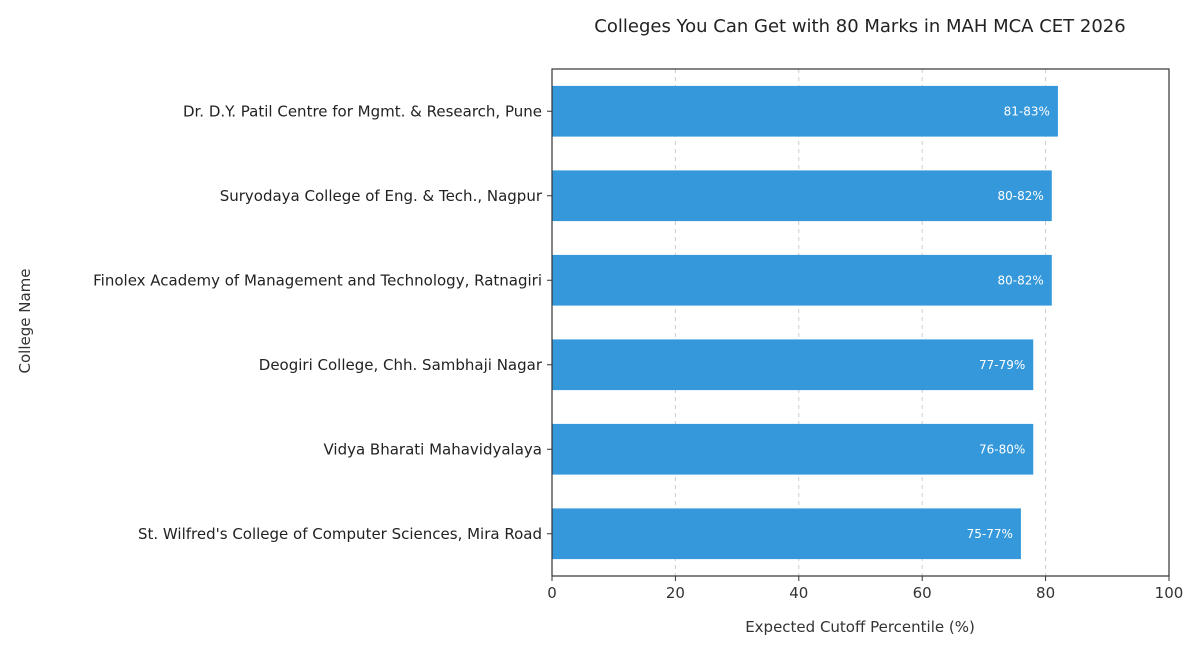 The width and height of the screenshot is (1200, 652). What do you see at coordinates (1002, 449) in the screenshot?
I see `bar-value-label: 76-80%` at bounding box center [1002, 449].